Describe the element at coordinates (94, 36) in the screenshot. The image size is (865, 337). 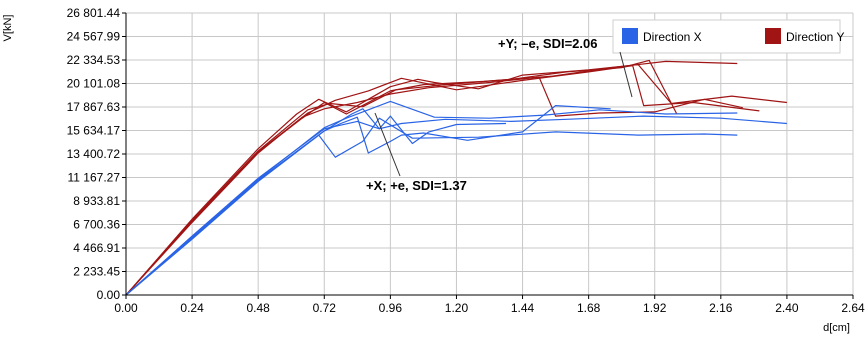
I see `y-tick-label: 24 567.99` at that location.